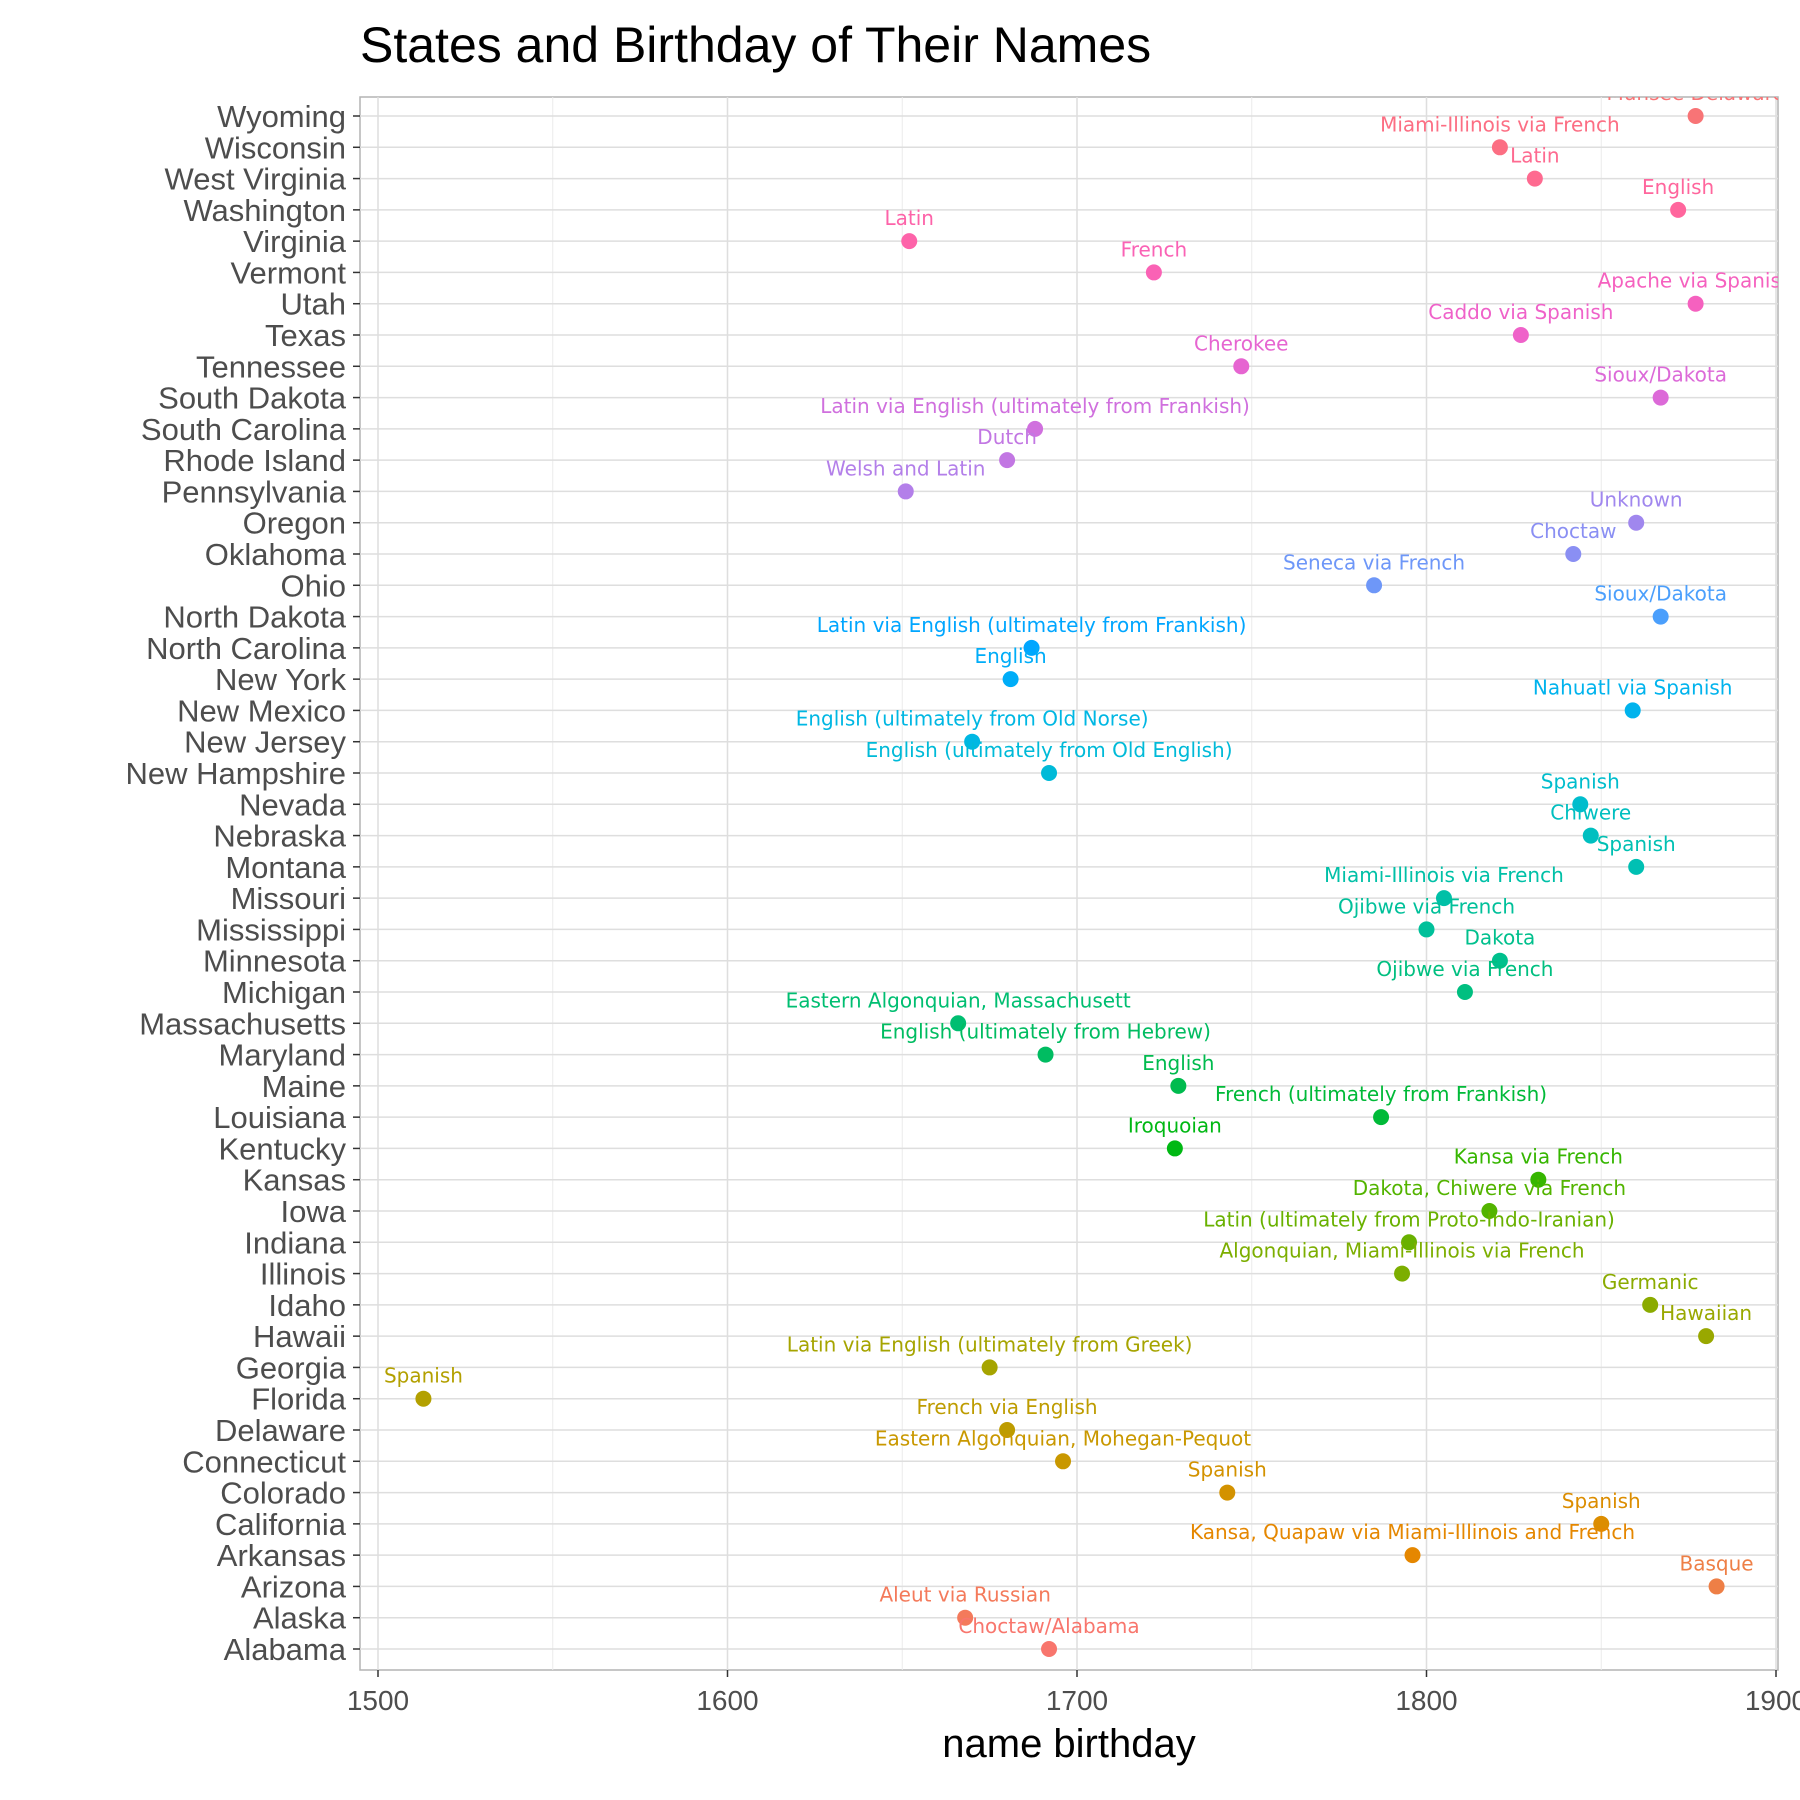  Describe the element at coordinates (281, 116) in the screenshot. I see `y-tick-label: Wyoming` at that location.